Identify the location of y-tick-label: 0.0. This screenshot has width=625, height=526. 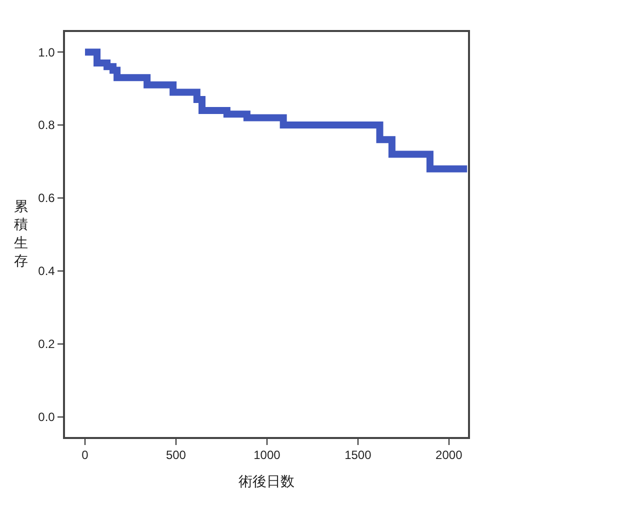
(47, 417).